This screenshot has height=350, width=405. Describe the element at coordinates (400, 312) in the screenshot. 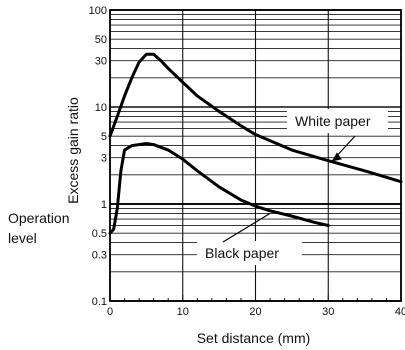

I see `x-axis-tick-label: 40` at that location.